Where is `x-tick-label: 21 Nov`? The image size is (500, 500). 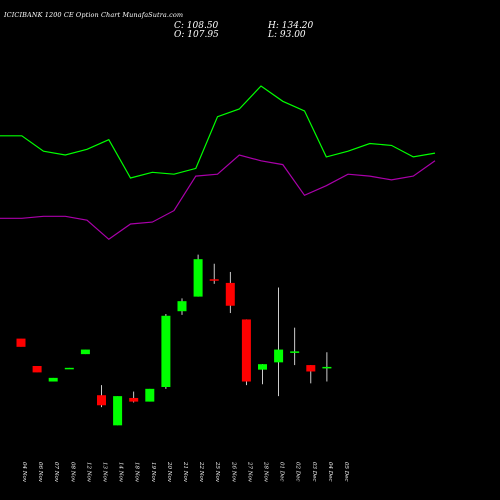
x-tick-label: 21 Nov is located at coordinates (185, 472).